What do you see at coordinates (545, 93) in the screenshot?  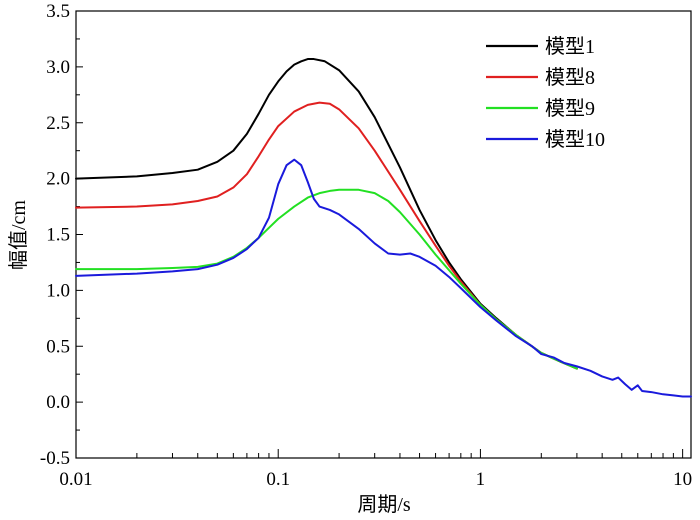 I see `legend: 模型1 模型8 模型9 模型10` at bounding box center [545, 93].